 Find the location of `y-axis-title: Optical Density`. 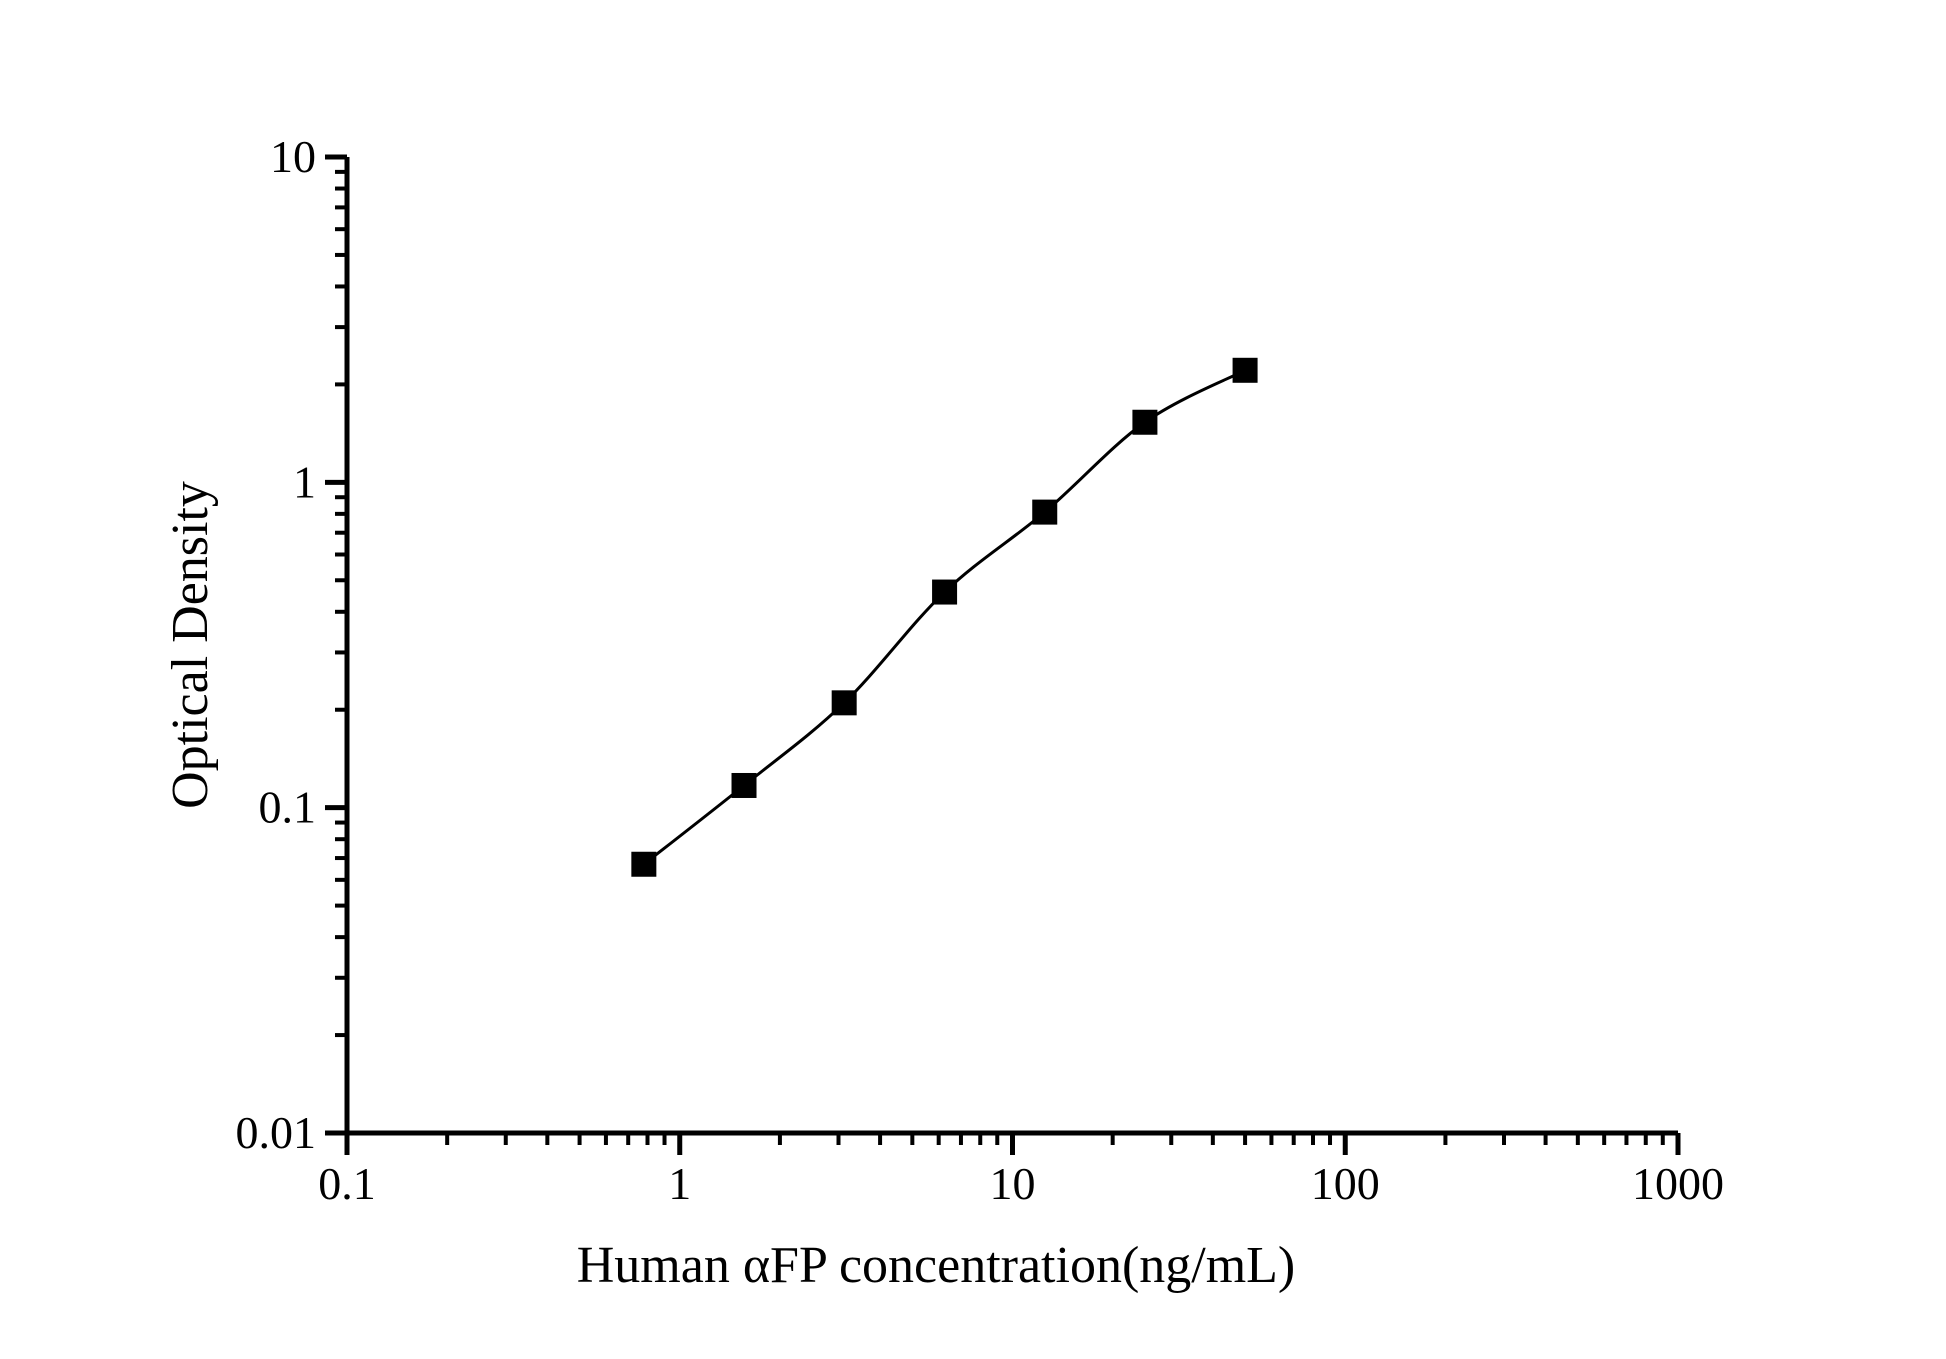

y-axis-title: Optical Density is located at coordinates (190, 645).